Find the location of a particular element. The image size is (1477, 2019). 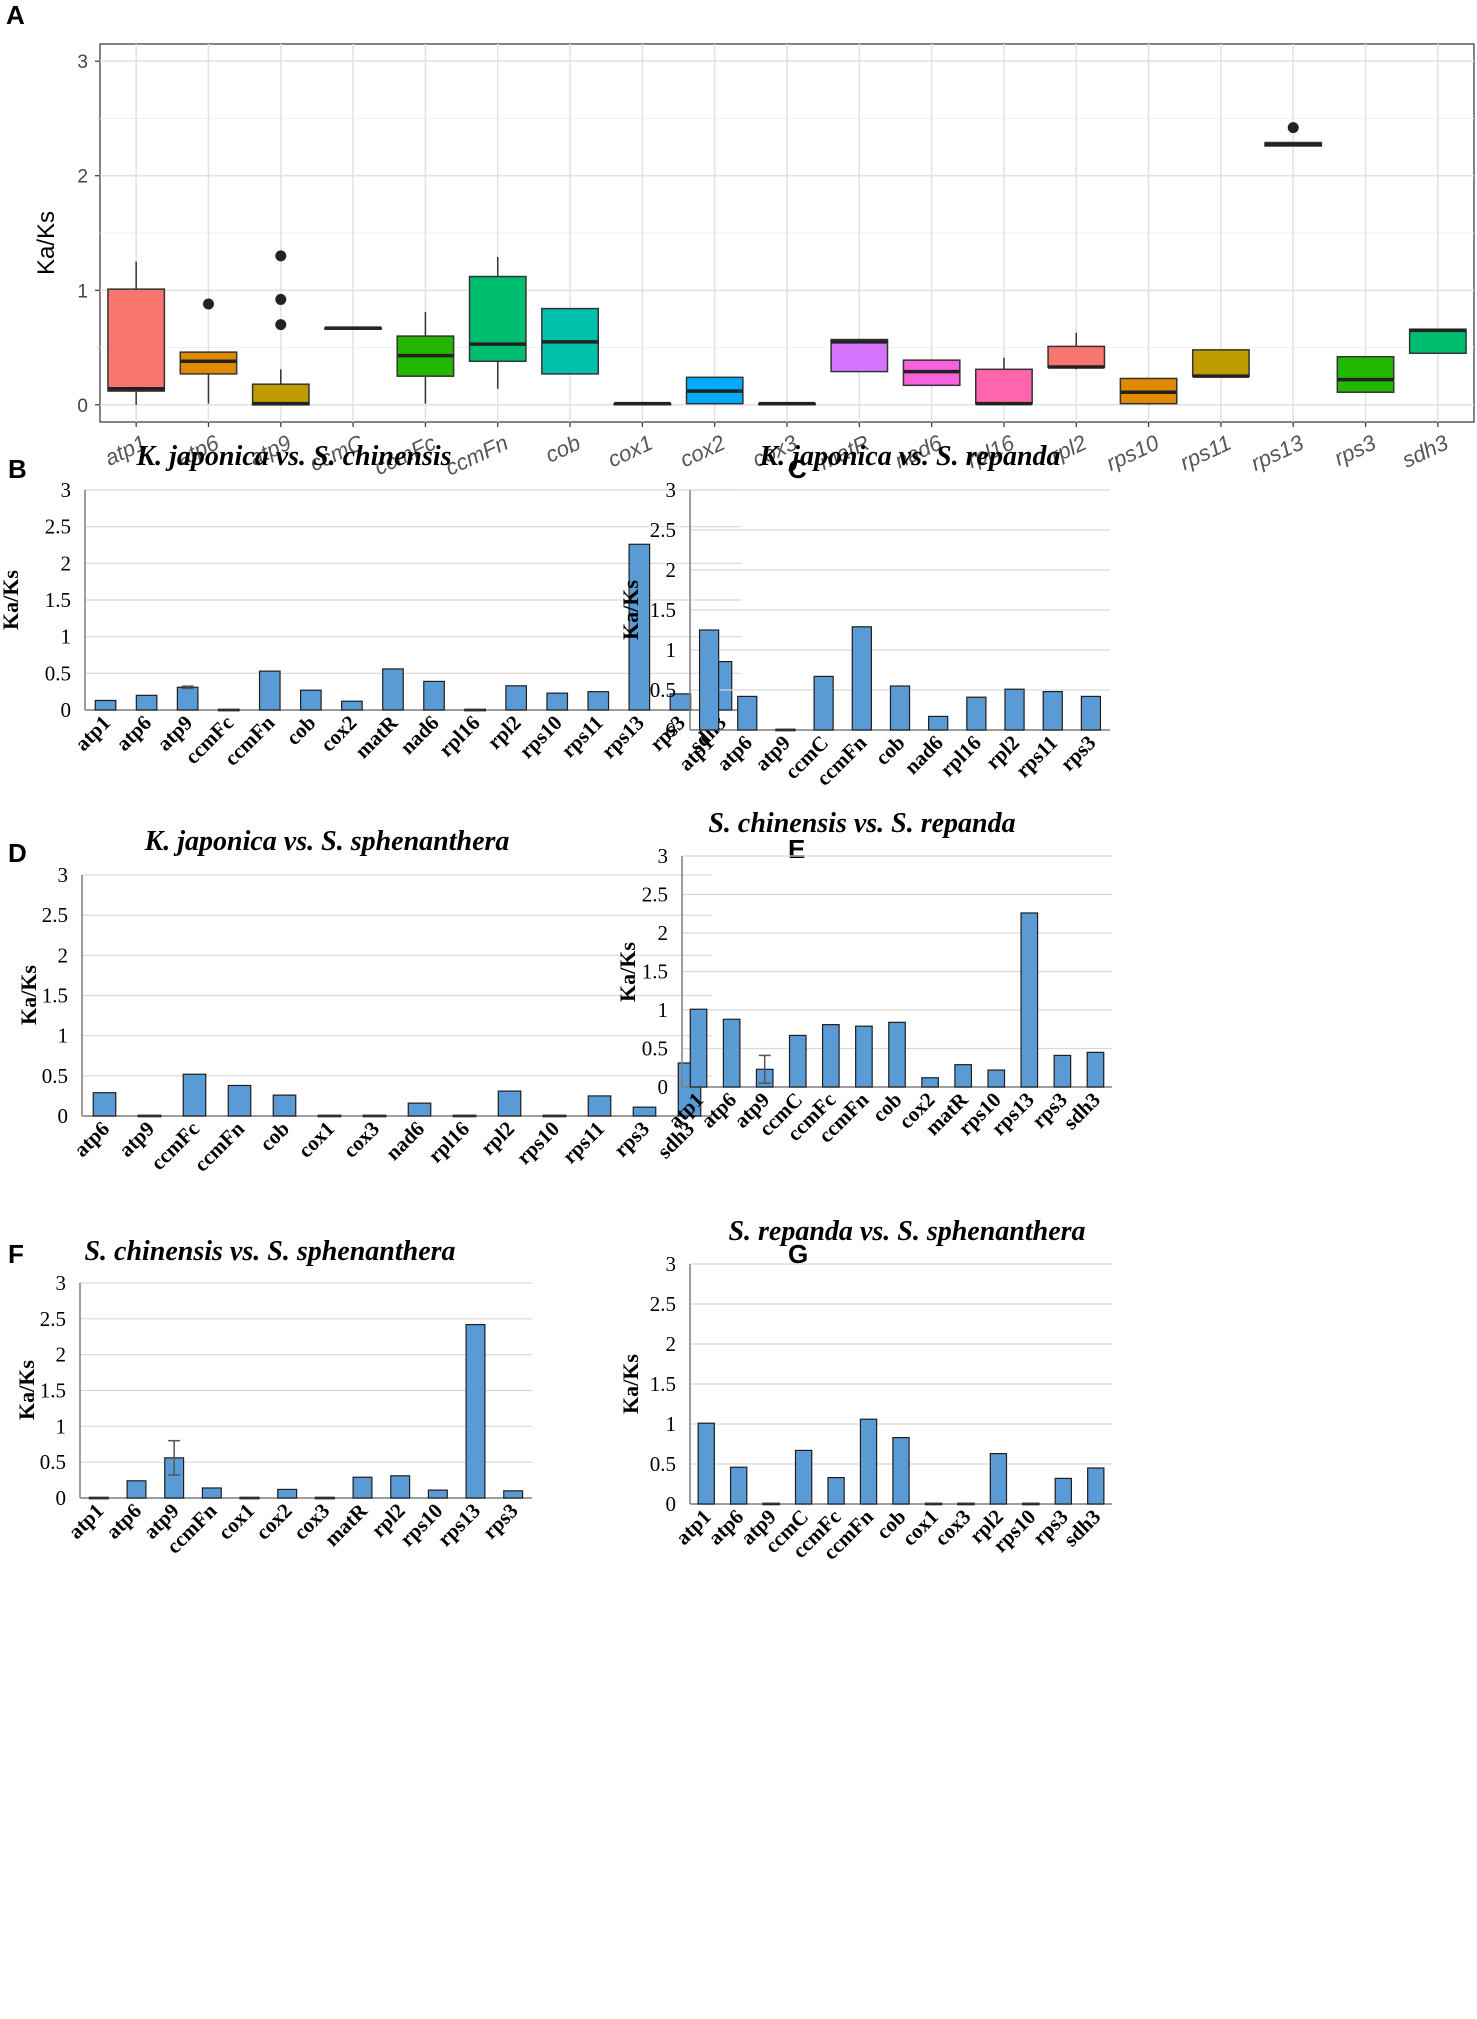

panel-letter: B is located at coordinates (17, 469).